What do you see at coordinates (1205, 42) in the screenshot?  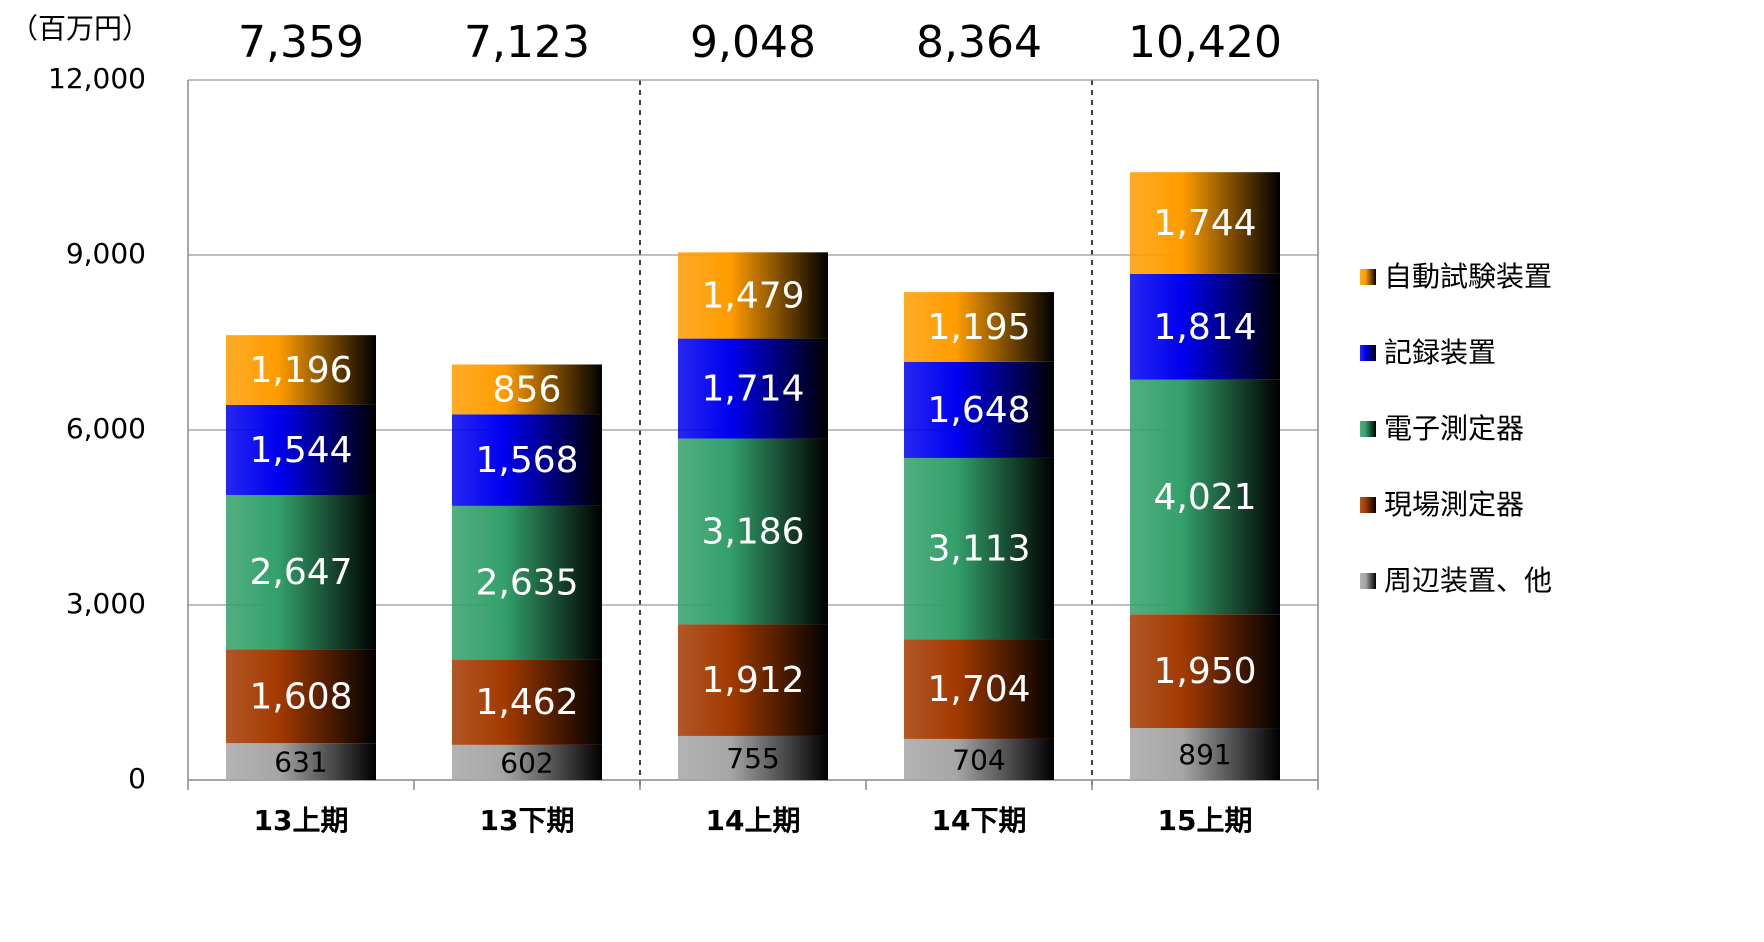 I see `total-label: 10,420` at bounding box center [1205, 42].